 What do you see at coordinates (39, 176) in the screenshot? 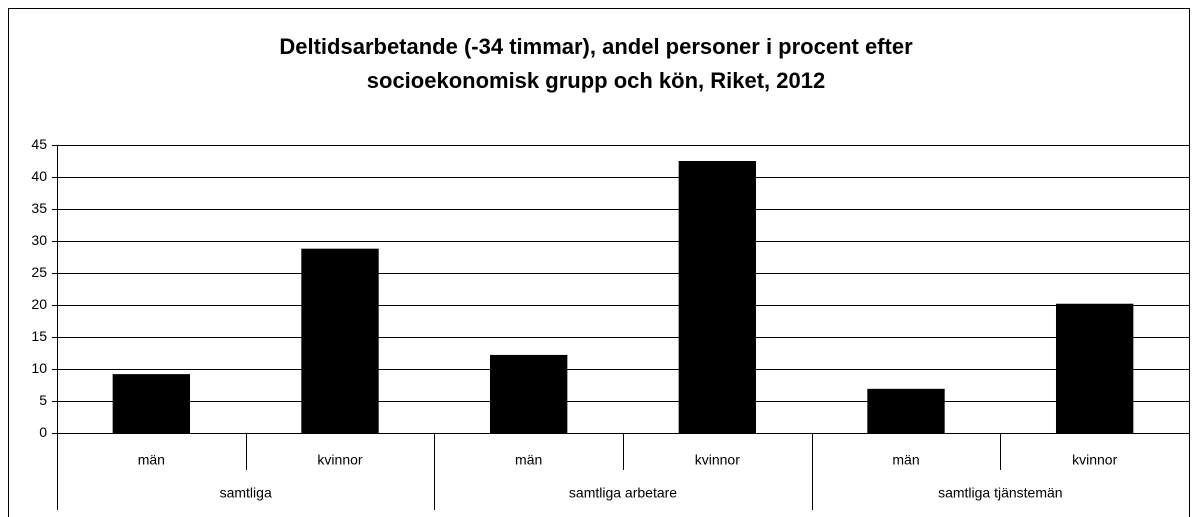
I see `y-tick-label: 40` at bounding box center [39, 176].